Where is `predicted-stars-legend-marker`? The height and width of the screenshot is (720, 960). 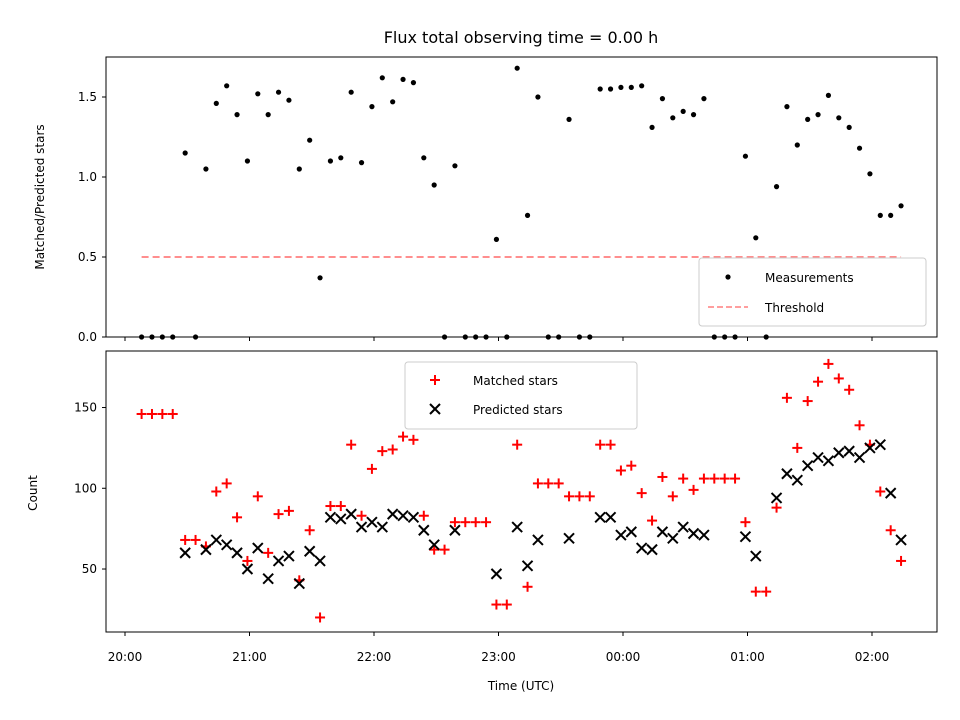
predicted-stars-legend-marker is located at coordinates (435, 409).